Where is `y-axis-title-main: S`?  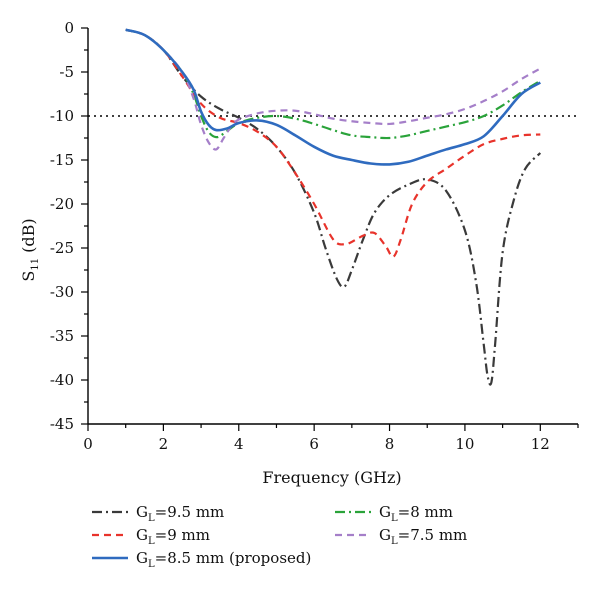
y-axis-title-main: S is located at coordinates (28, 276).